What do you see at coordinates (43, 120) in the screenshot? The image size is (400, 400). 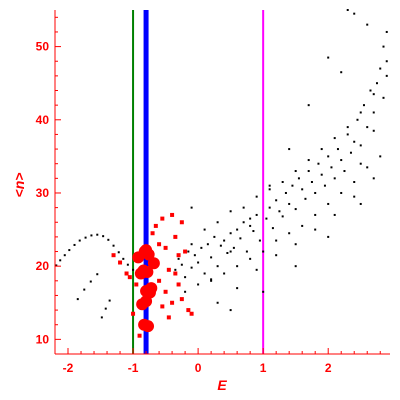 I see `y-tick-label: 40` at bounding box center [43, 120].